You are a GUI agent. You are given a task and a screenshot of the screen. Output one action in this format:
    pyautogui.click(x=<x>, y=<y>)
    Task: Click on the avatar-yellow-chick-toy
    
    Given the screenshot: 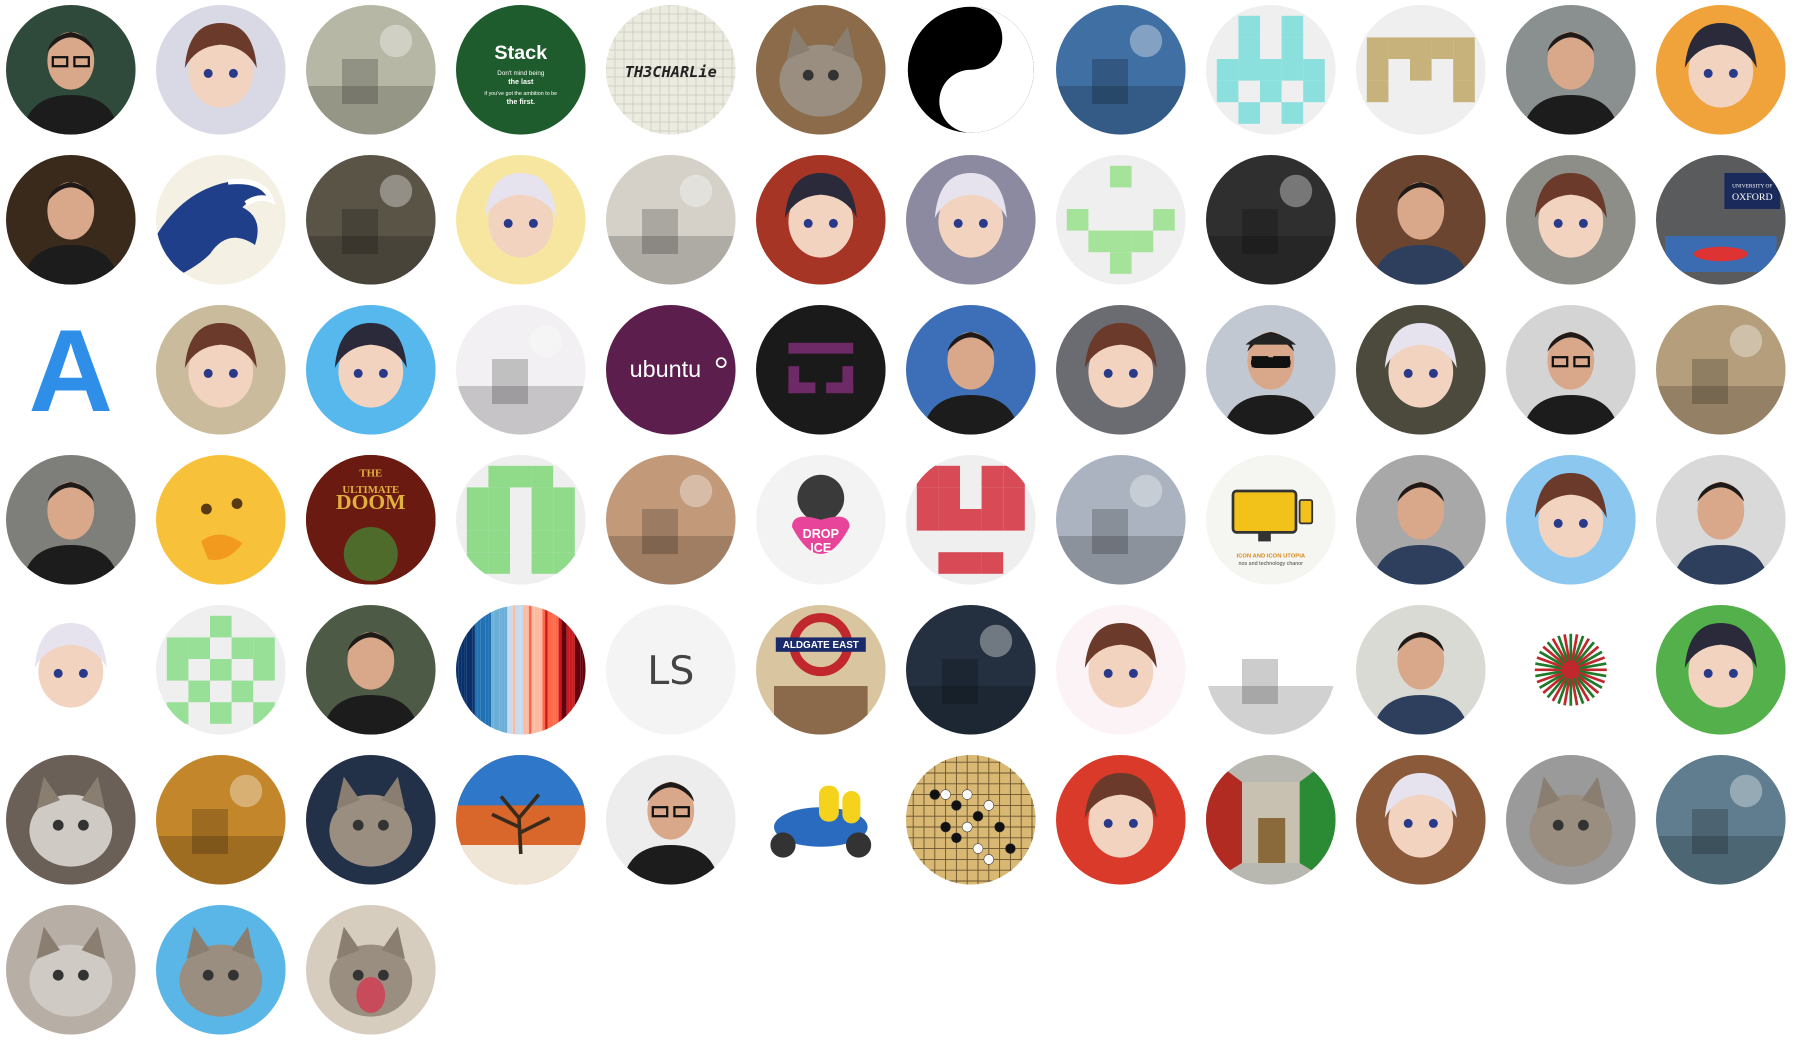 What is the action you would take?
    pyautogui.click(x=1421, y=370)
    